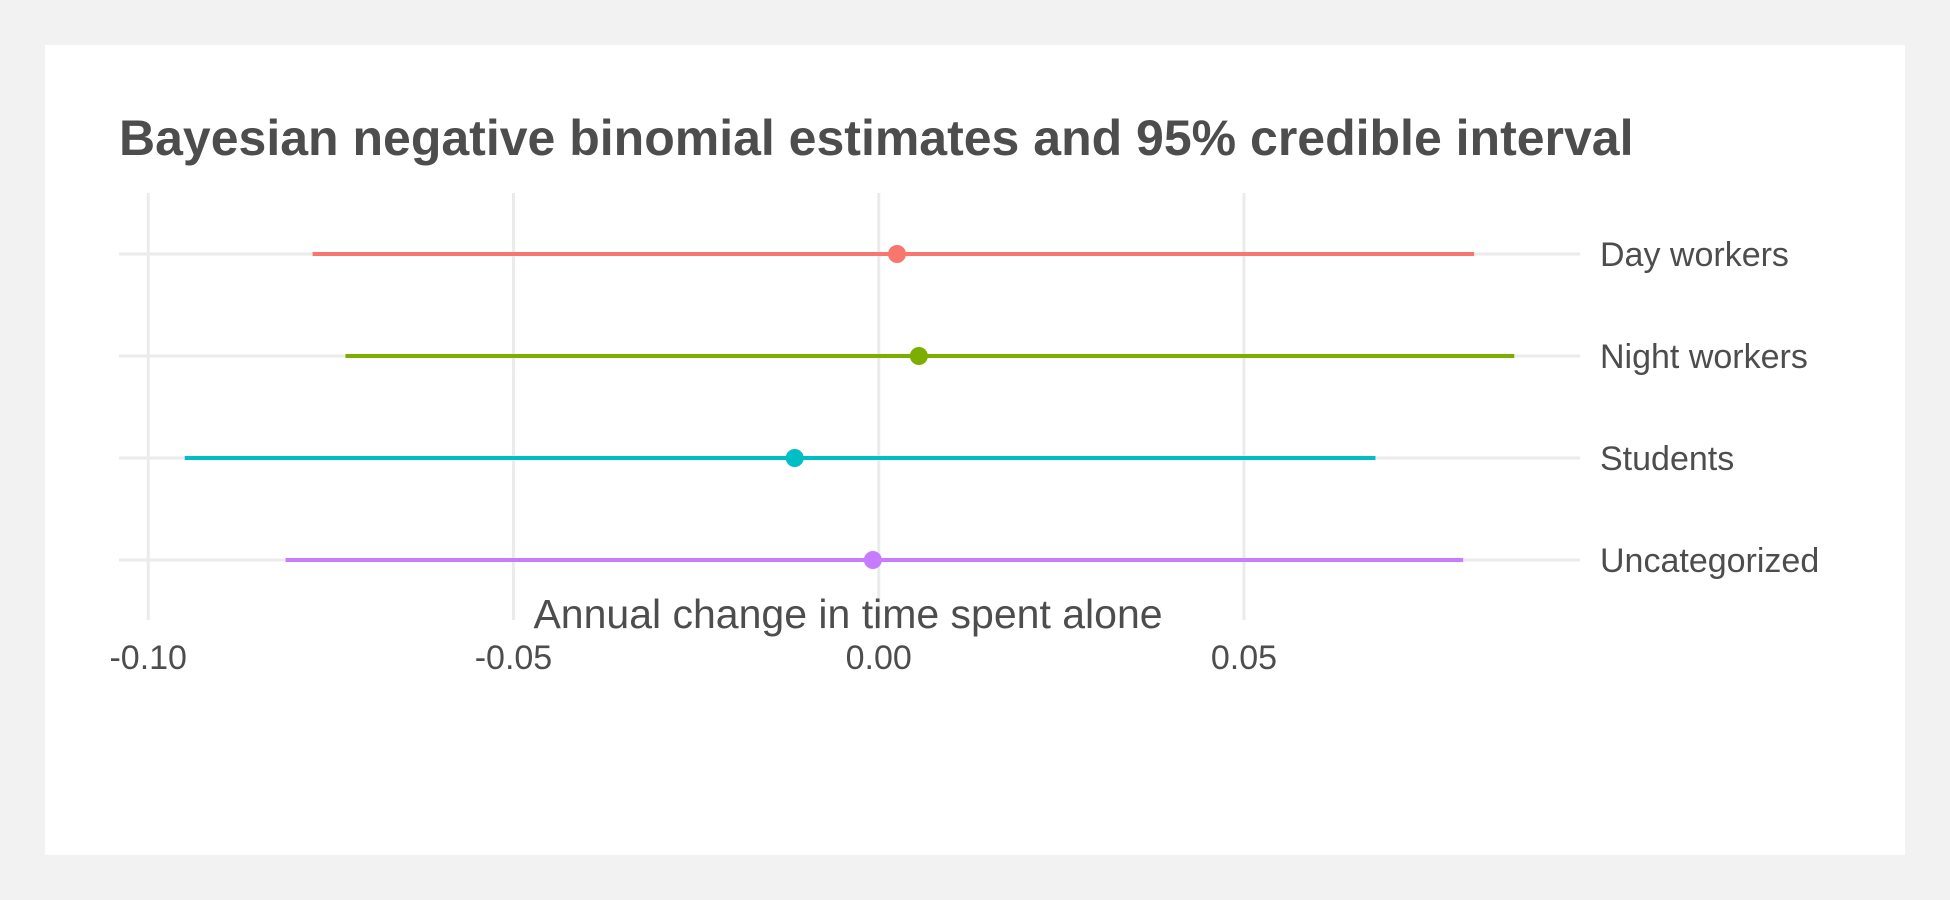 The image size is (1950, 900). I want to click on x-tick-label: -0.10, so click(148, 658).